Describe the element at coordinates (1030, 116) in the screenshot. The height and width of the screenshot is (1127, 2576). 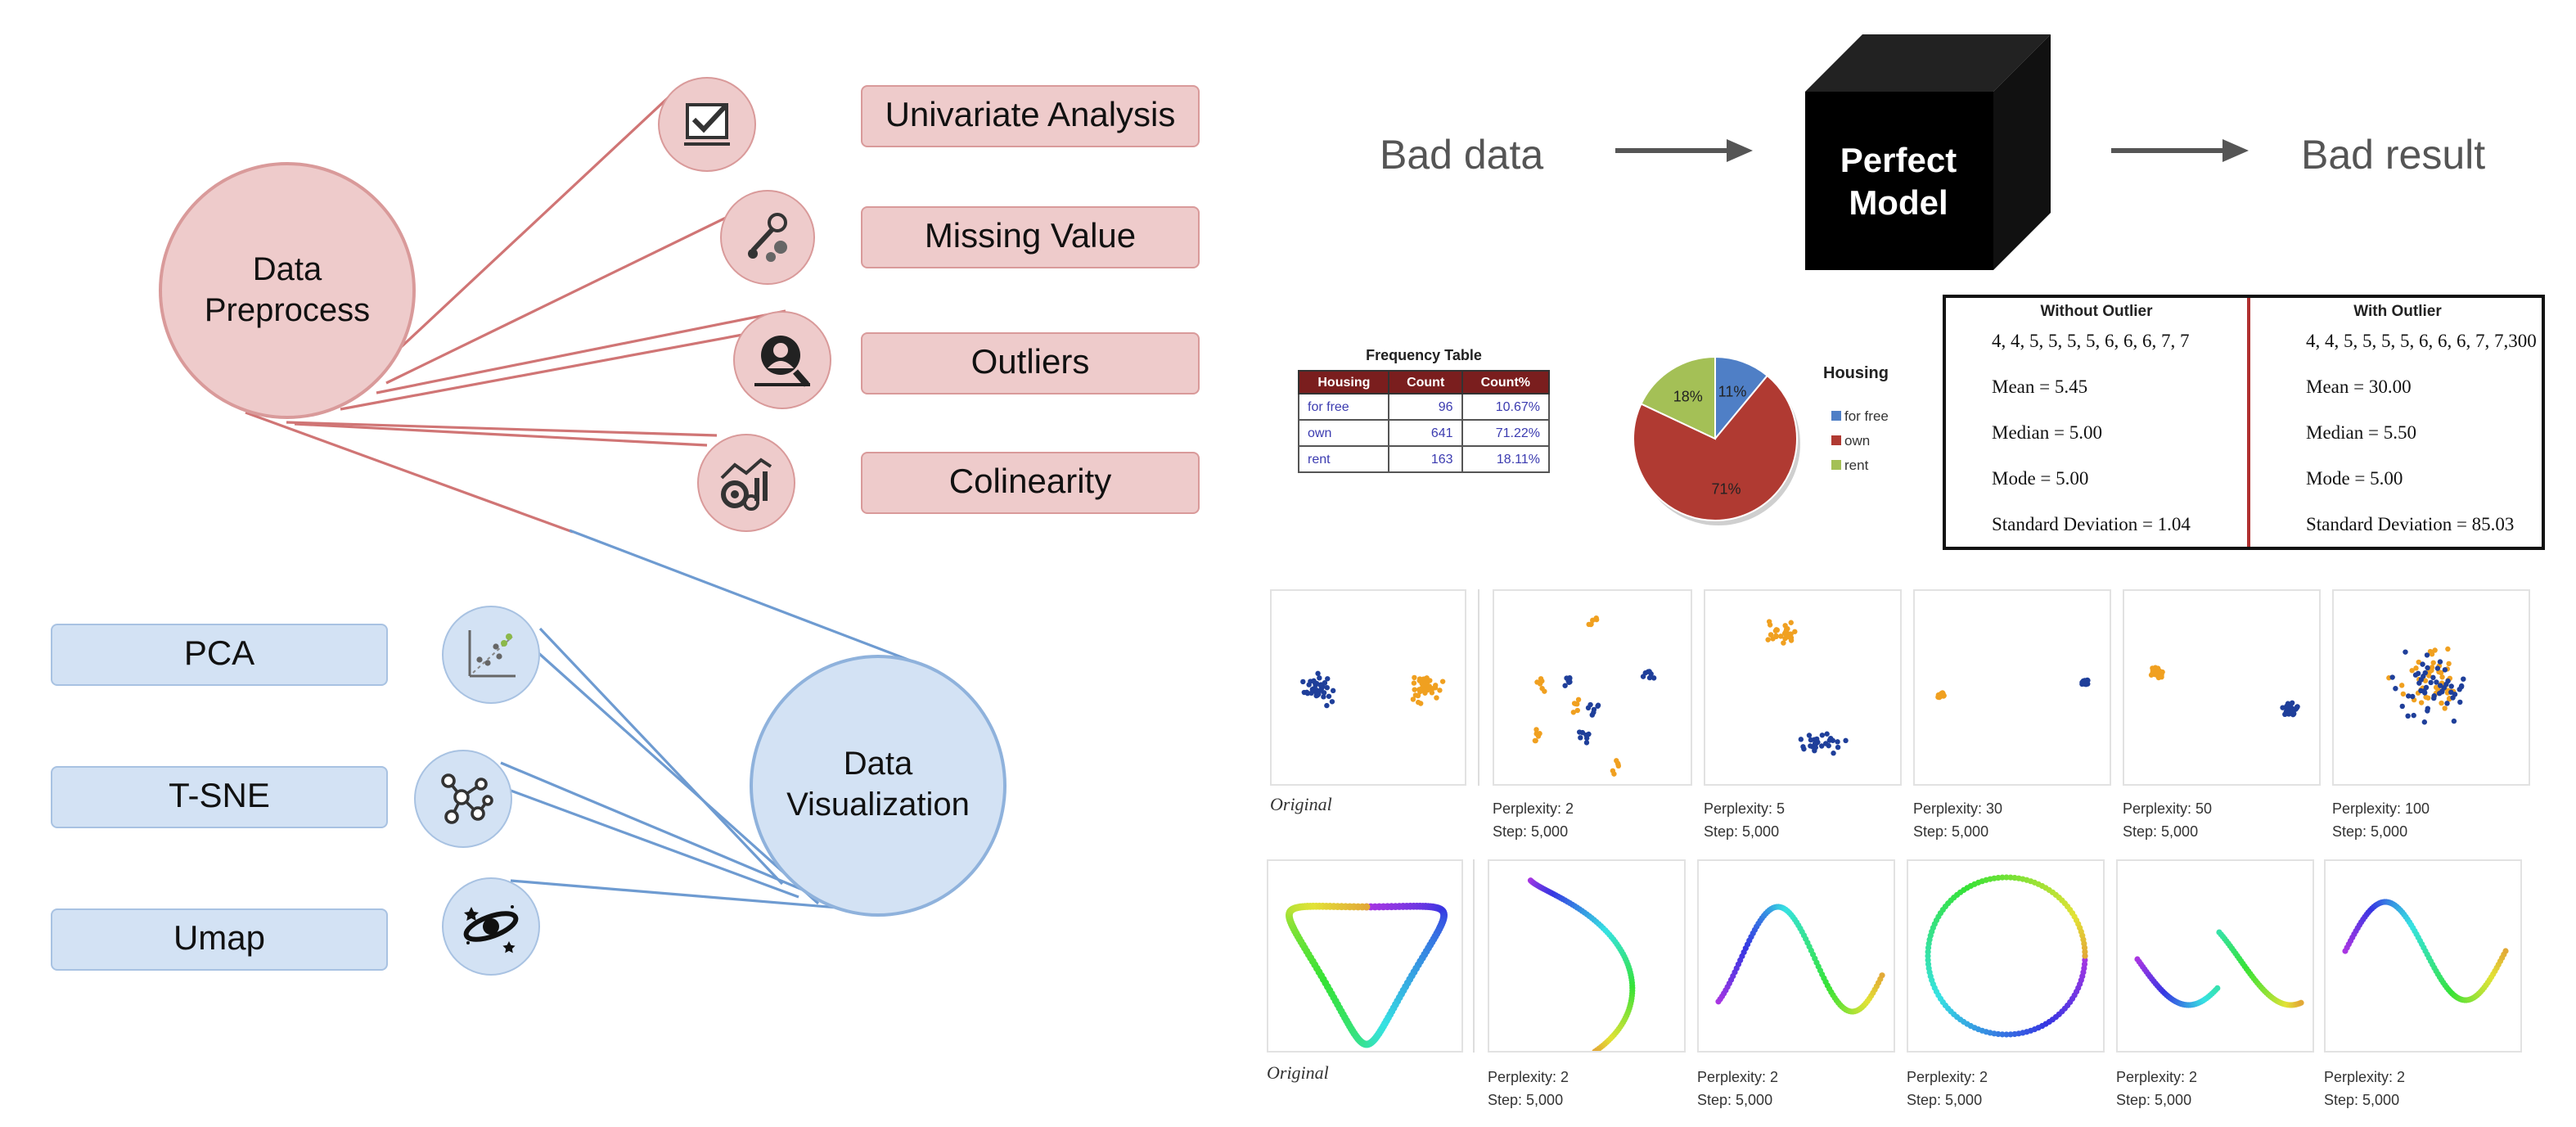
I see `univariate-analysis-button: Univariate Analysis` at that location.